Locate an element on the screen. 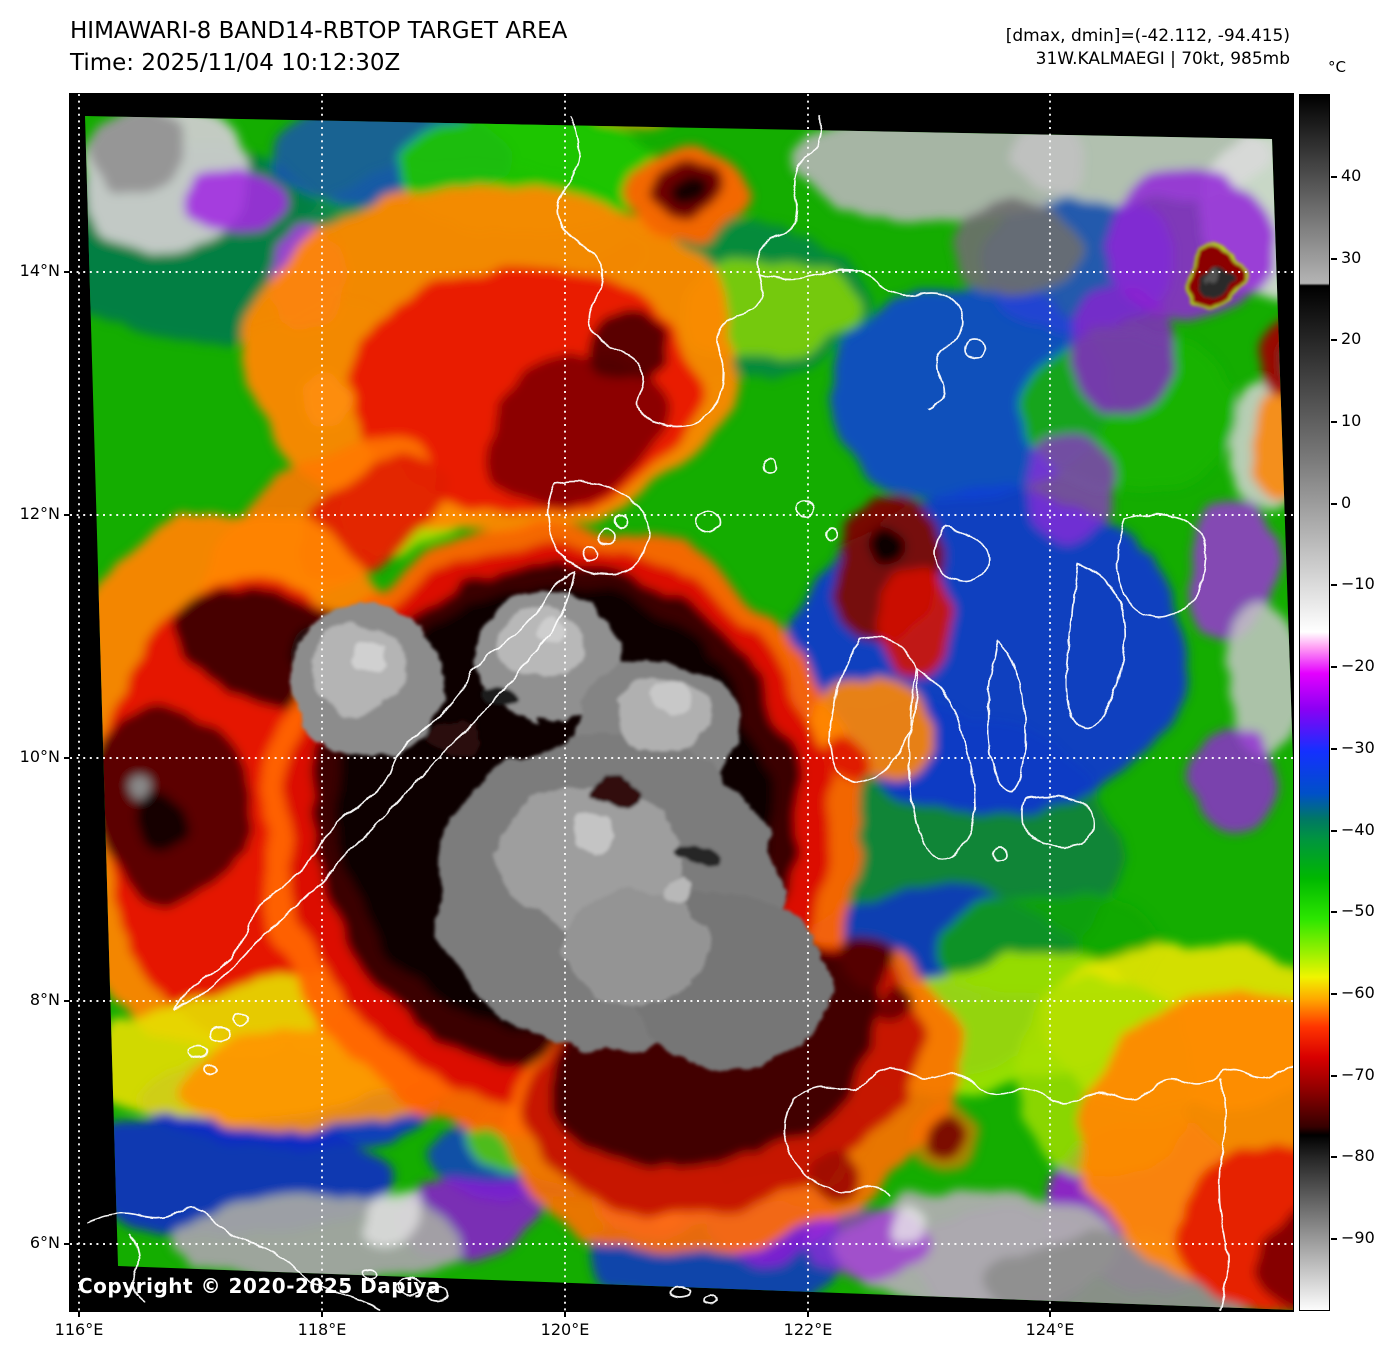  storm-info-label: 31W.KALMAEGI | 70kt, 985mb is located at coordinates (1162, 59).